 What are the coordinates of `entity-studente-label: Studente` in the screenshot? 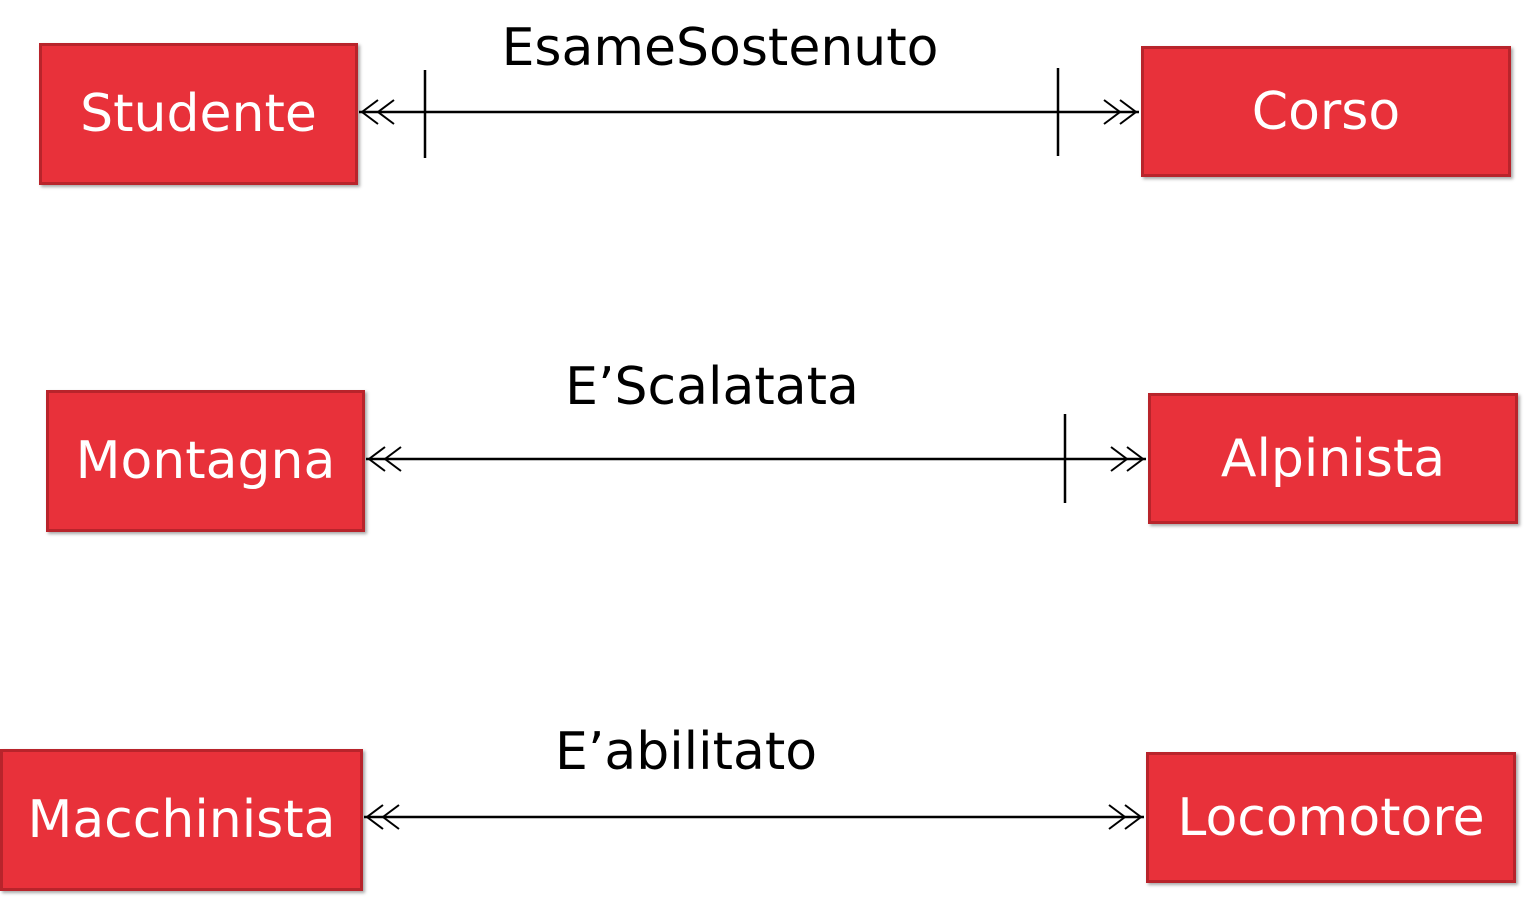 It's located at (198, 114).